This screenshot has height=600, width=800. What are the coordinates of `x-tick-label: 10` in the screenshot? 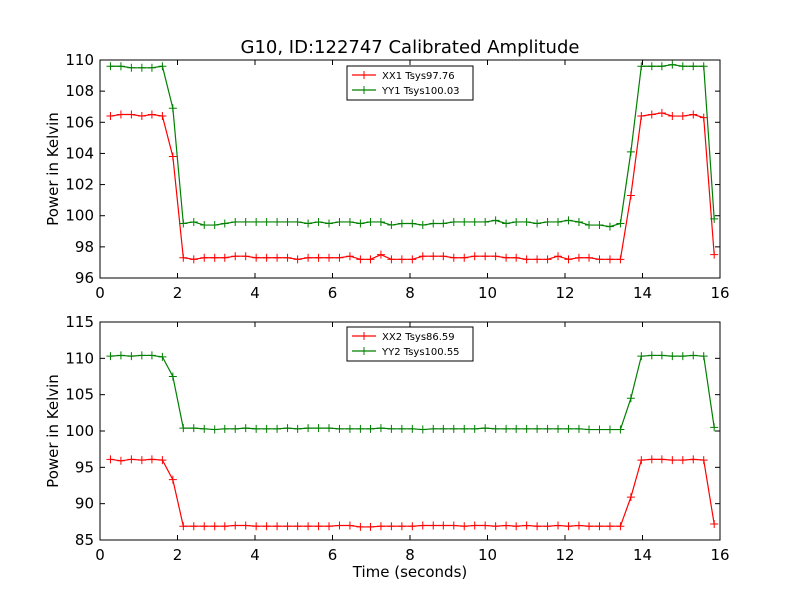 It's located at (487, 555).